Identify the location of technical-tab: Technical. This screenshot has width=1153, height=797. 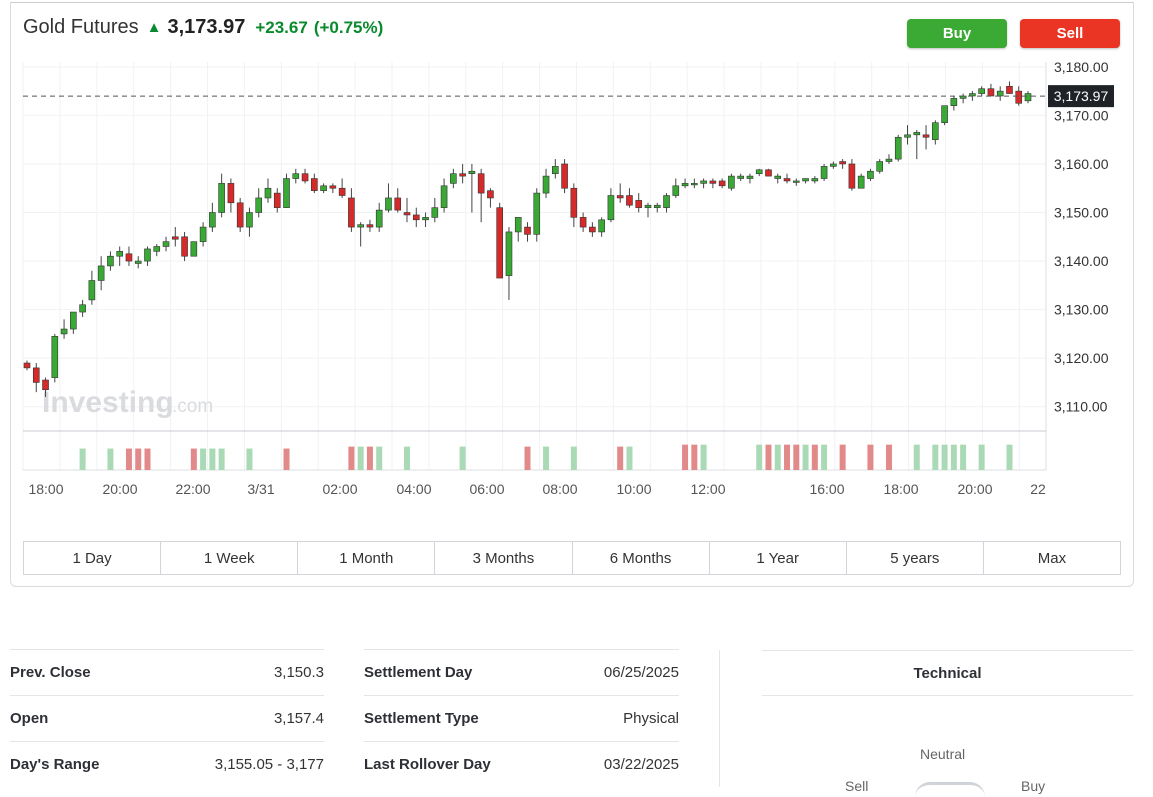
(947, 673).